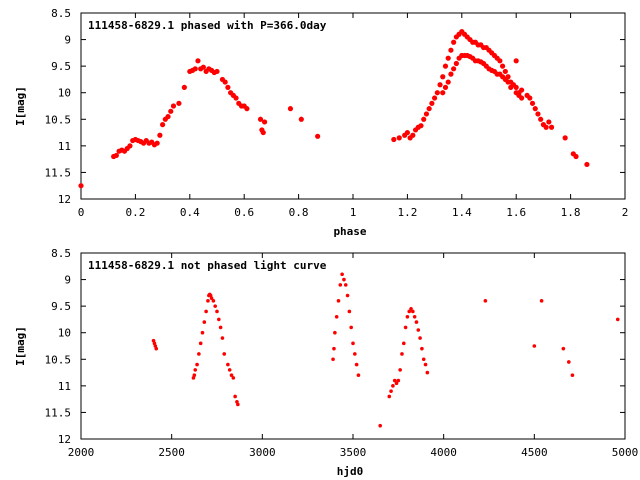 The image size is (640, 480). I want to click on phased-xtick-label: 0.2, so click(135, 212).